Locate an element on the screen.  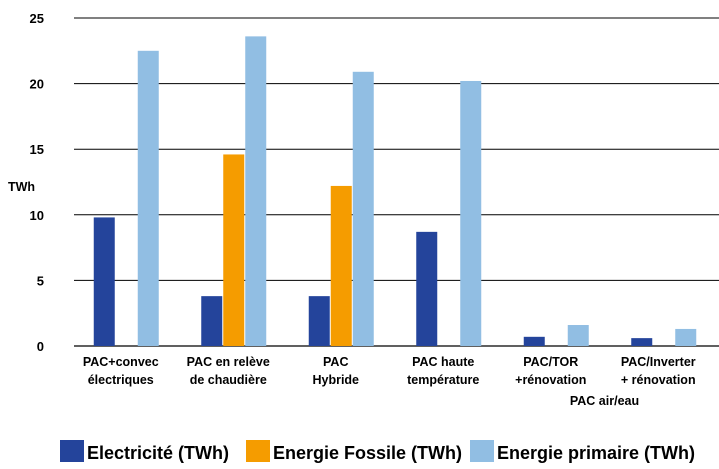
y-tick-label: 5 is located at coordinates (40, 280).